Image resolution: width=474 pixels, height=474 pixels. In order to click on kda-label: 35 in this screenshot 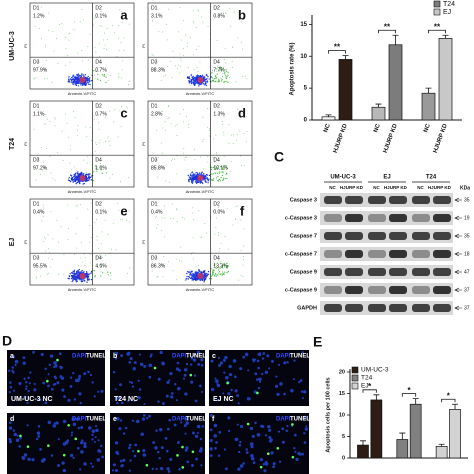, I will do `click(467, 200)`.